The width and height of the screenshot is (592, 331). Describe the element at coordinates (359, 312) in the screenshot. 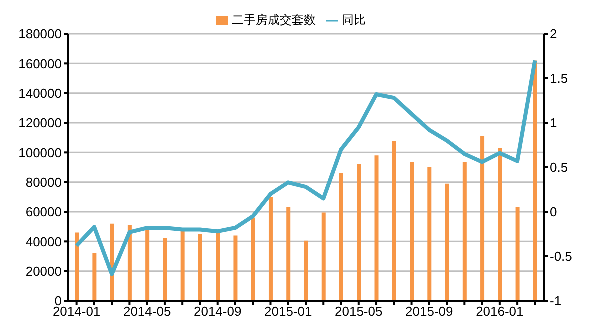

I see `x-tick-label: 2015-05` at that location.